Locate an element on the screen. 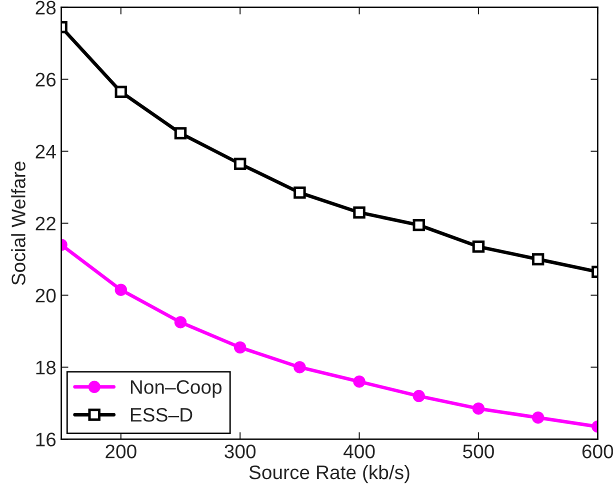 The width and height of the screenshot is (613, 488). y-tick-label: 24 is located at coordinates (46, 151).